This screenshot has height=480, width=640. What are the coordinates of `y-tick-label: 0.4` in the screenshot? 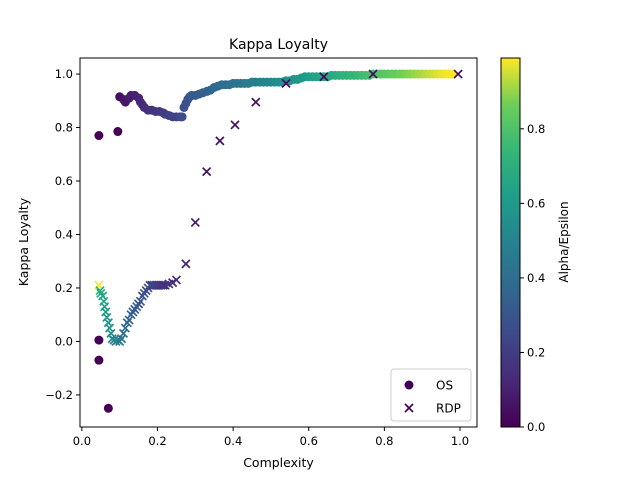 It's located at (64, 234).